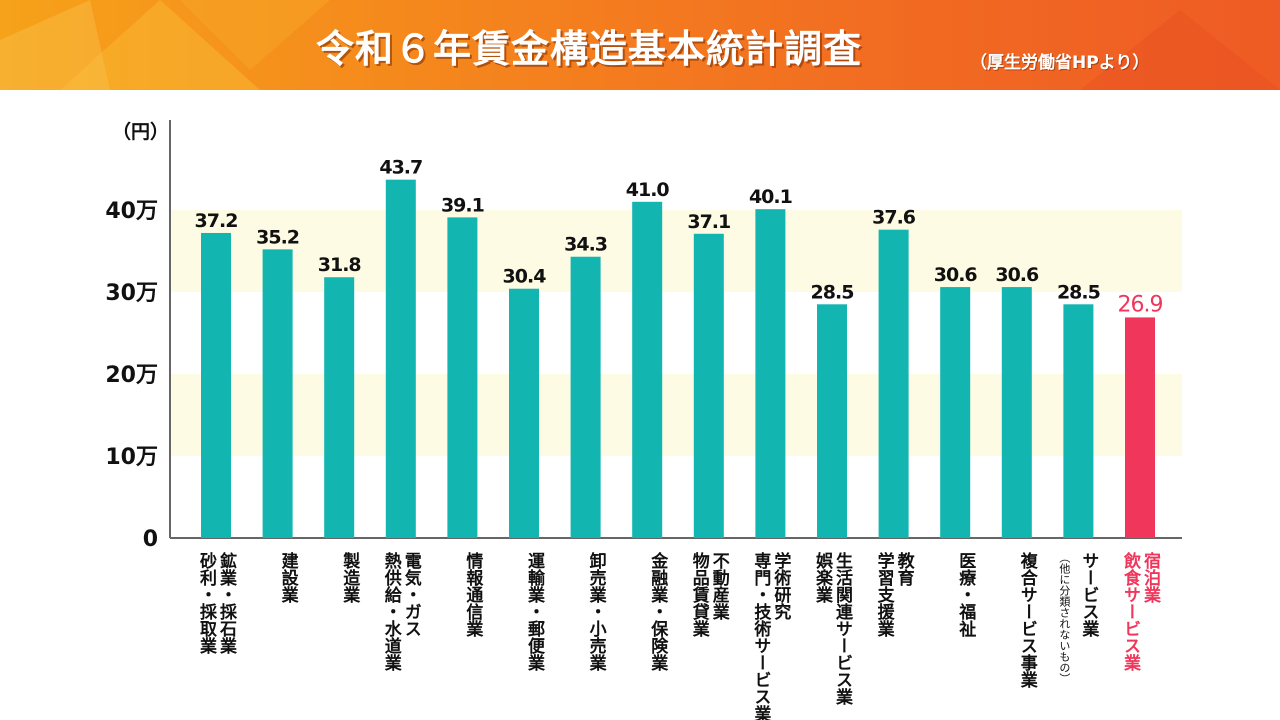  Describe the element at coordinates (1017, 275) in the screenshot. I see `value-label-13: 30.6` at that location.